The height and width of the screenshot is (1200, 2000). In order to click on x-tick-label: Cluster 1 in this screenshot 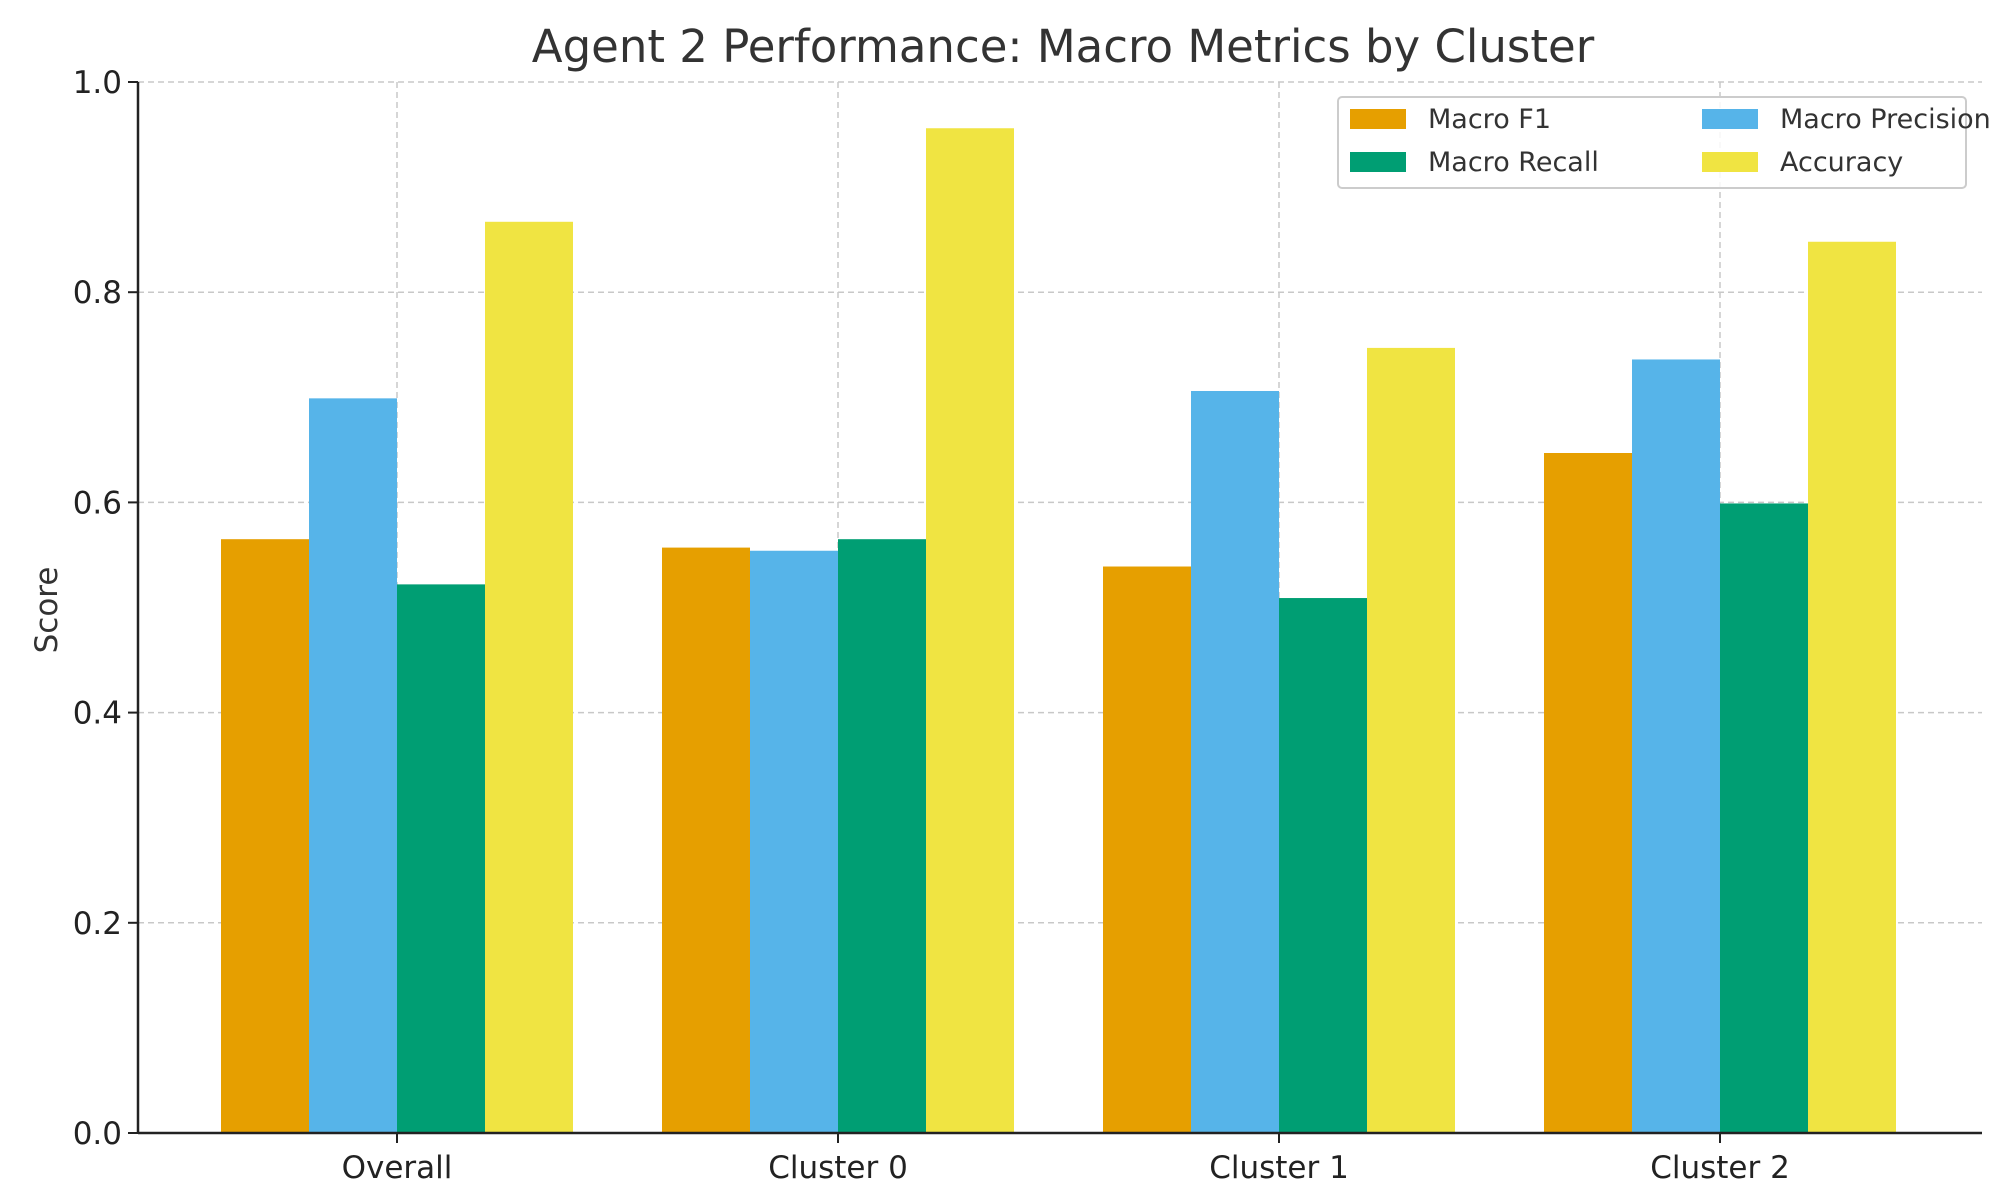, I will do `click(1279, 1168)`.